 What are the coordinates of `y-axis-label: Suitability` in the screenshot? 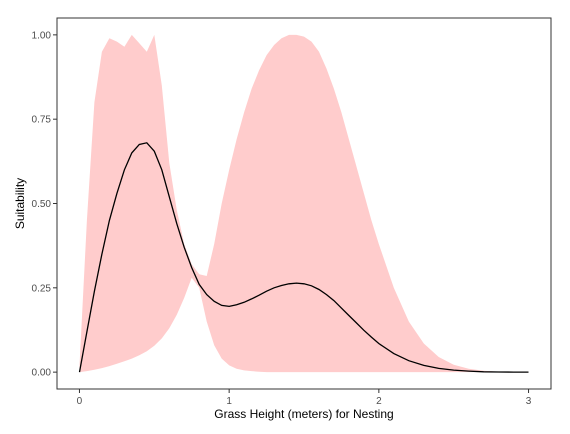 It's located at (20, 203).